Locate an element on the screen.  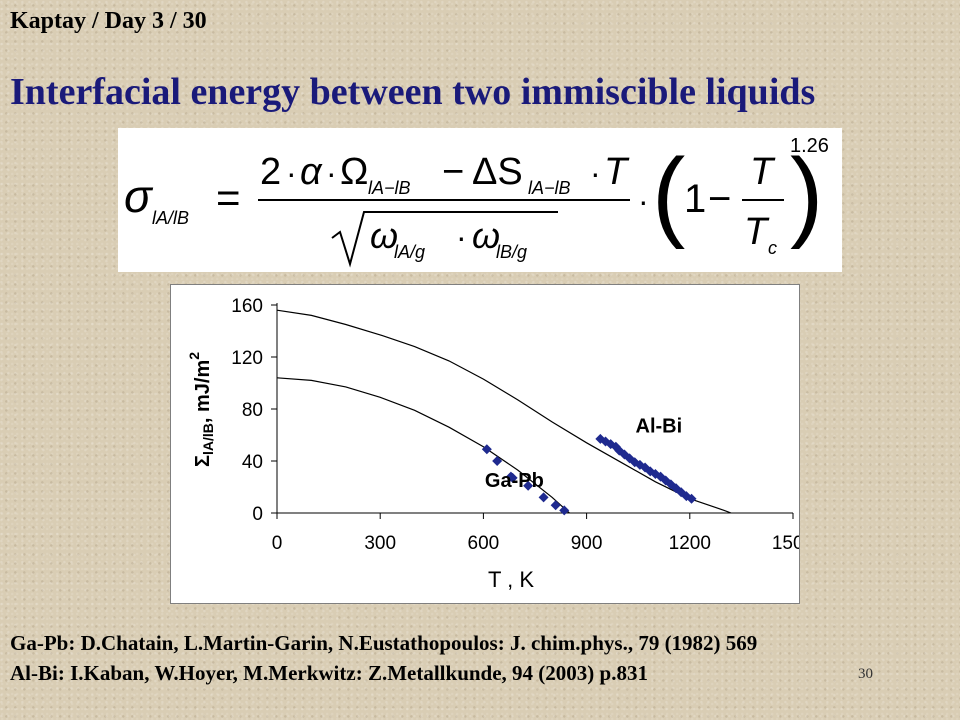
y-tick-label: 0 is located at coordinates (257, 514).